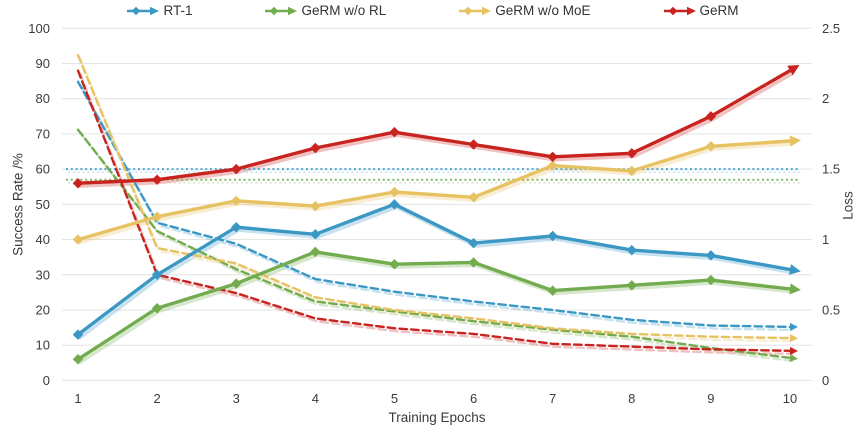 The height and width of the screenshot is (430, 865). I want to click on y-left-tick: 60, so click(43, 169).